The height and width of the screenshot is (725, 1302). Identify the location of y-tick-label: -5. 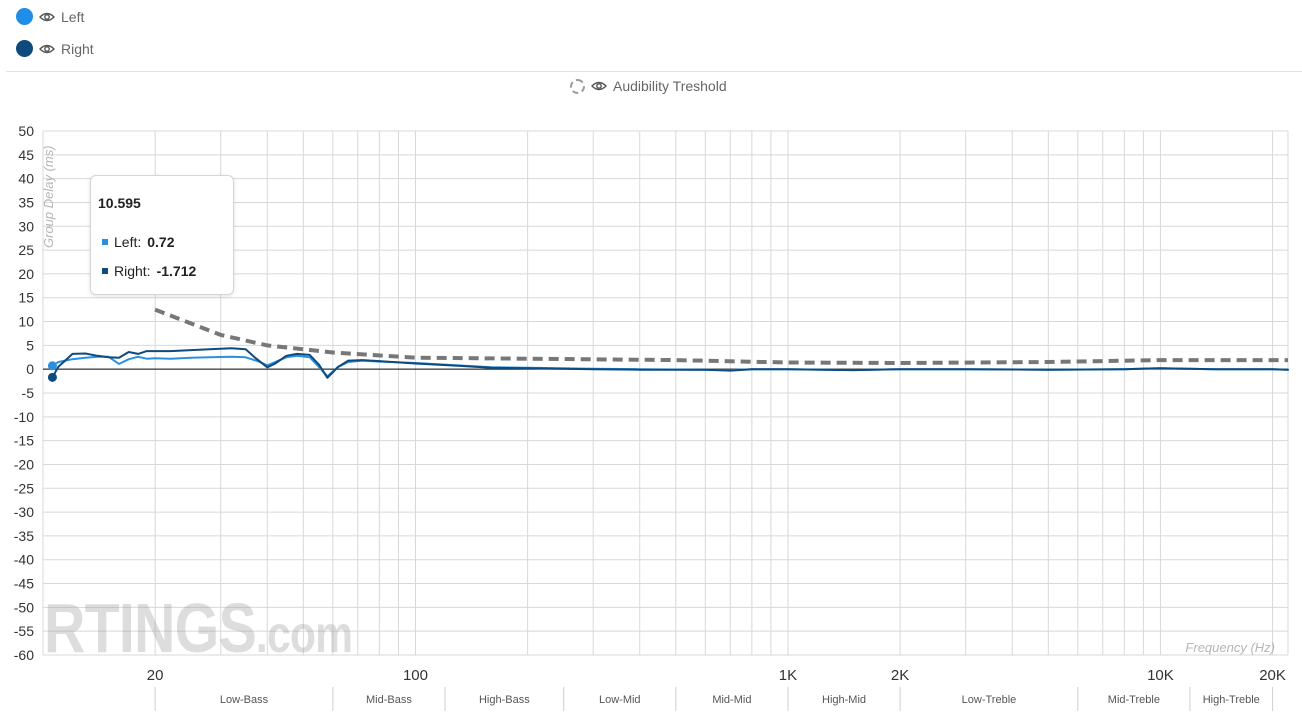
(28, 393).